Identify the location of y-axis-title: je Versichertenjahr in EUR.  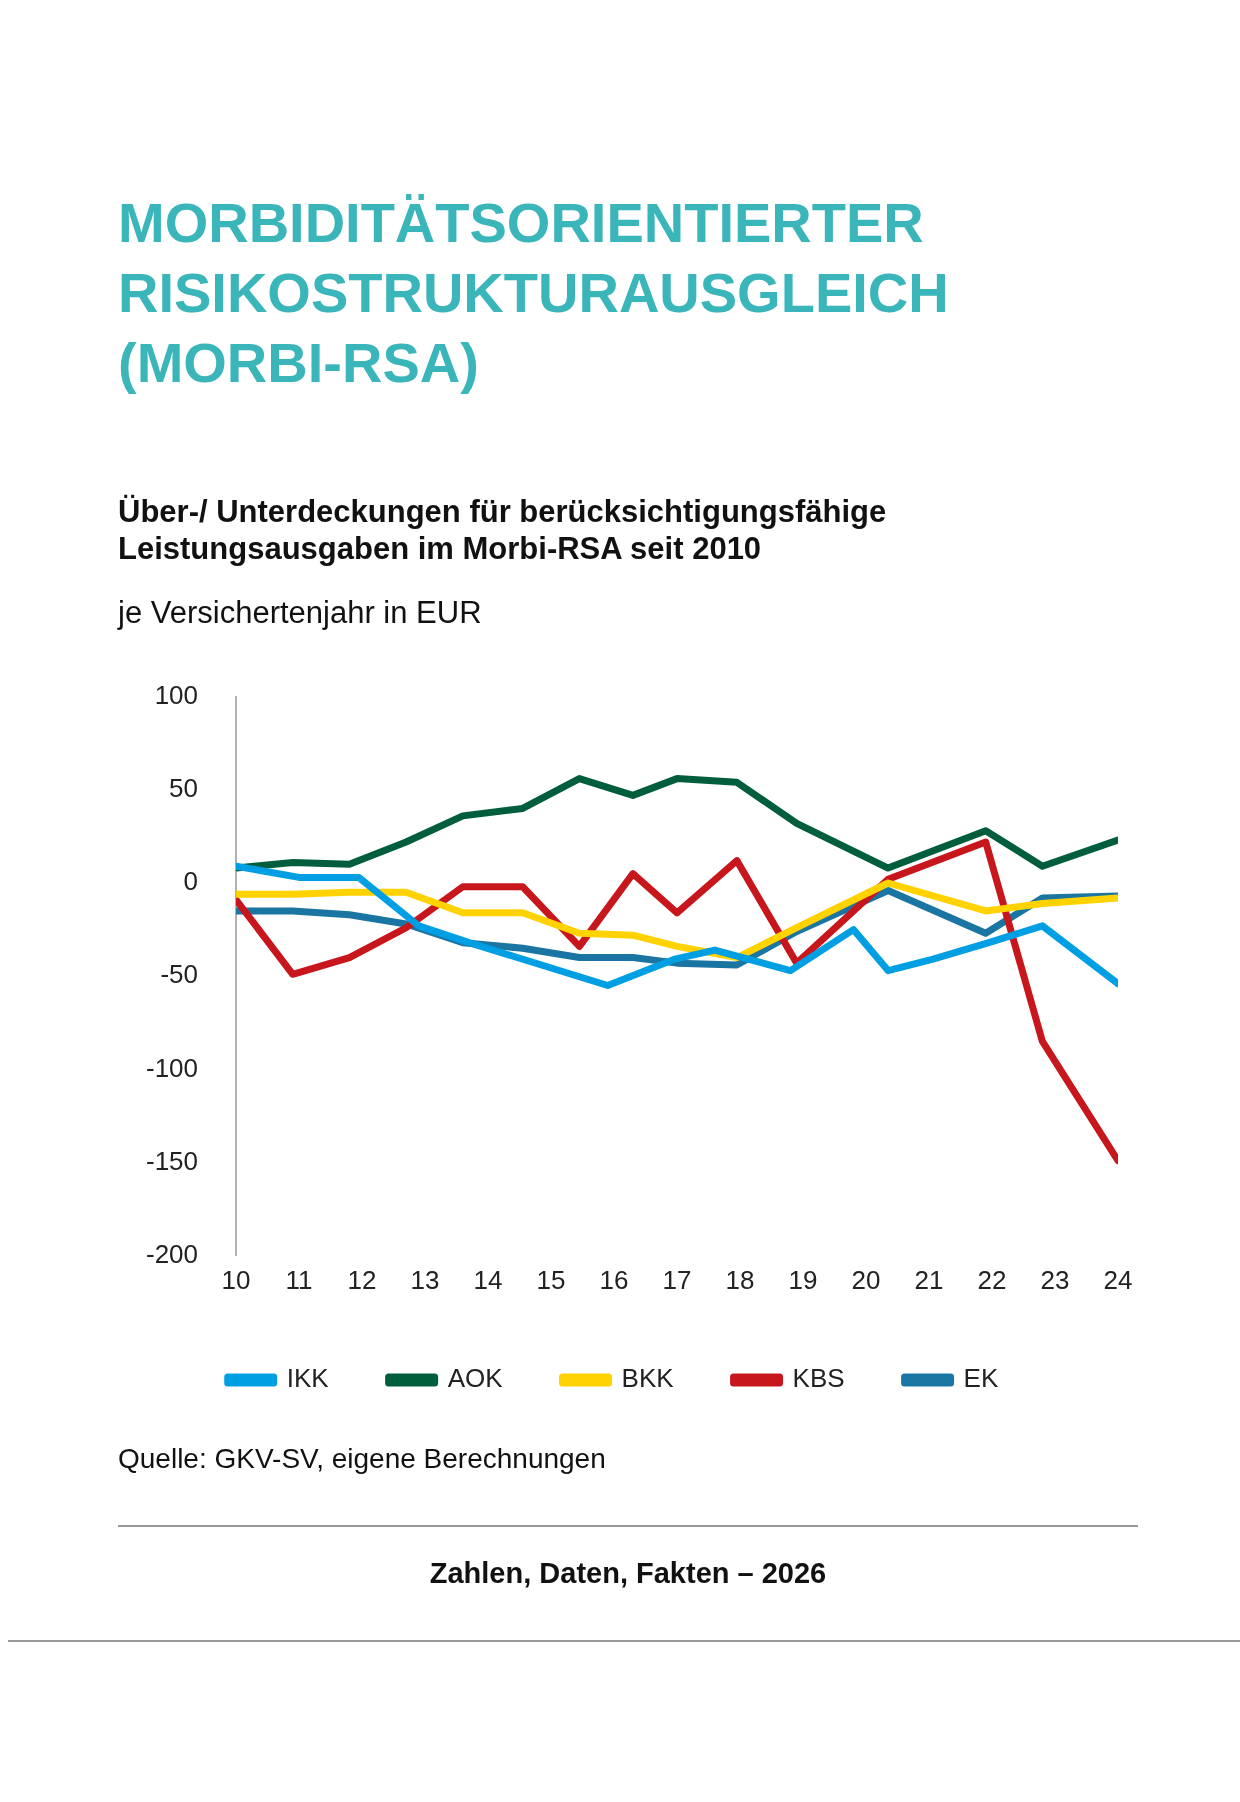
(300, 613).